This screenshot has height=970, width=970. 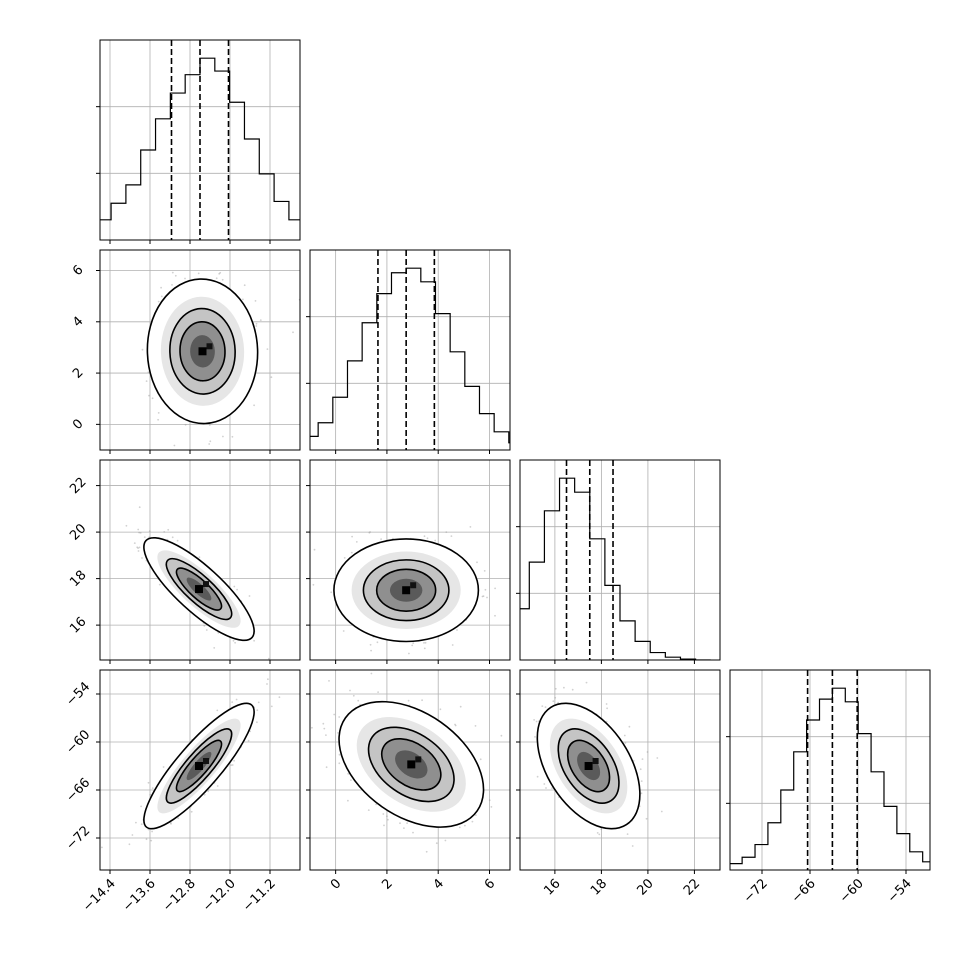 I want to click on hist-panel-p2, so click(x=620, y=560).